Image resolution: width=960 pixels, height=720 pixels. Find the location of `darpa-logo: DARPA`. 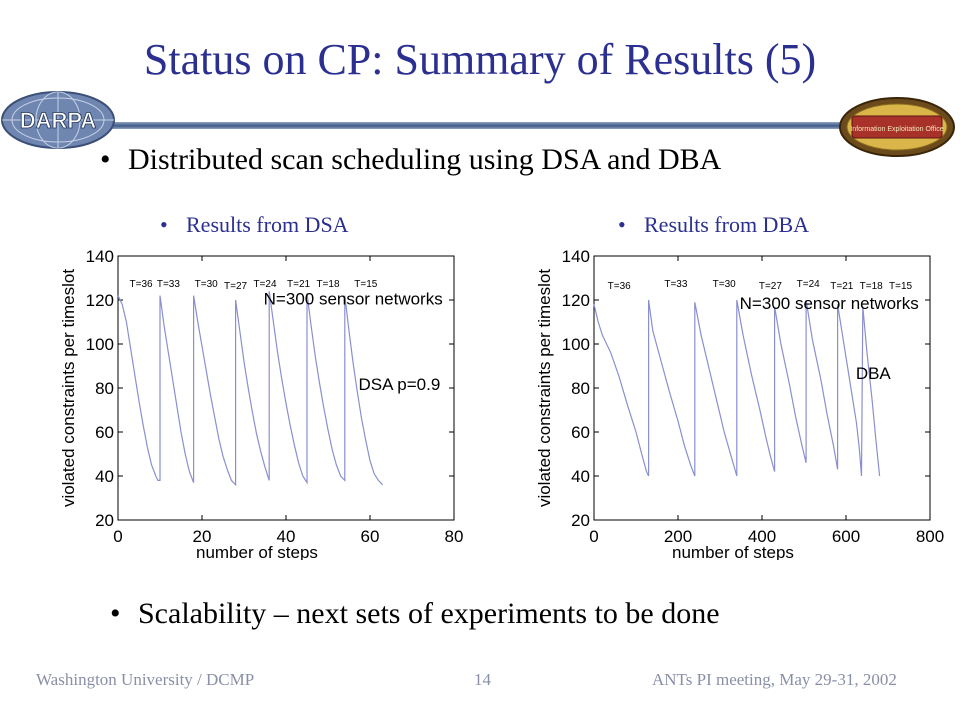

darpa-logo: DARPA is located at coordinates (58, 120).